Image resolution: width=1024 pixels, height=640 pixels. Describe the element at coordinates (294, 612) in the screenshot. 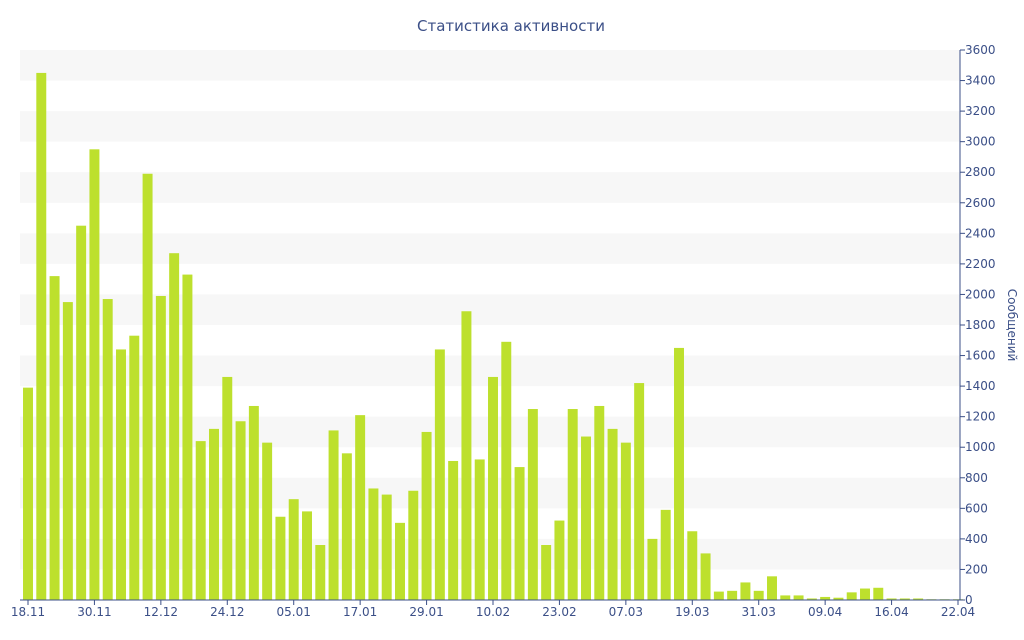

I see `x-tick-label: 05.01` at that location.